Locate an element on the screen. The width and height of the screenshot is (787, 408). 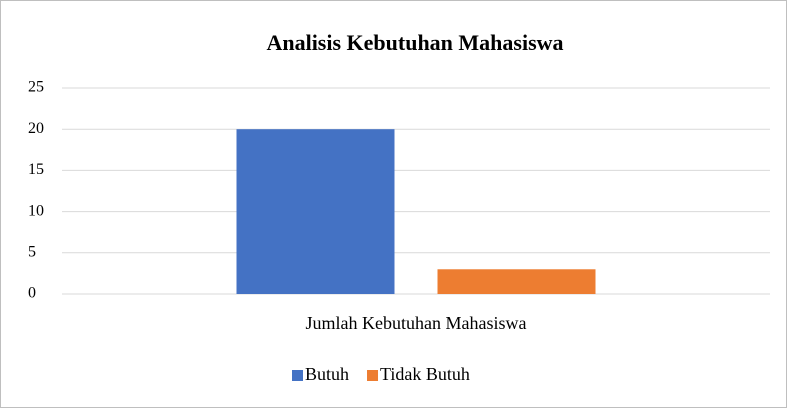
y-tick-label: 10 is located at coordinates (36, 210).